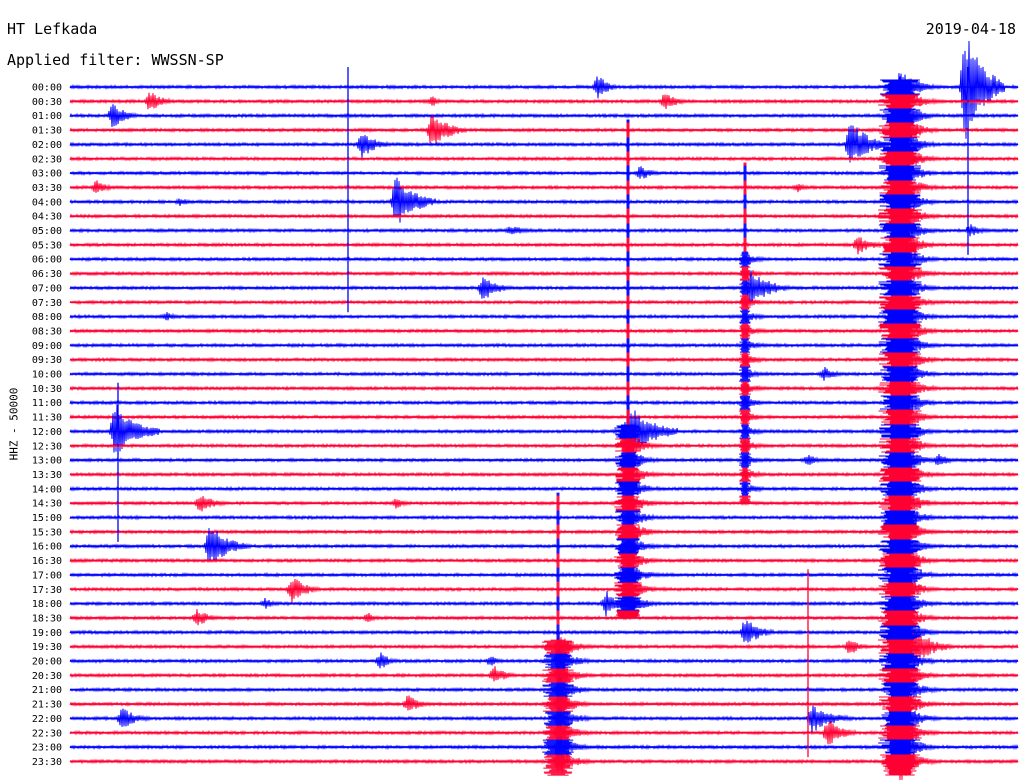  I want to click on time-label: 15:00, so click(47, 518).